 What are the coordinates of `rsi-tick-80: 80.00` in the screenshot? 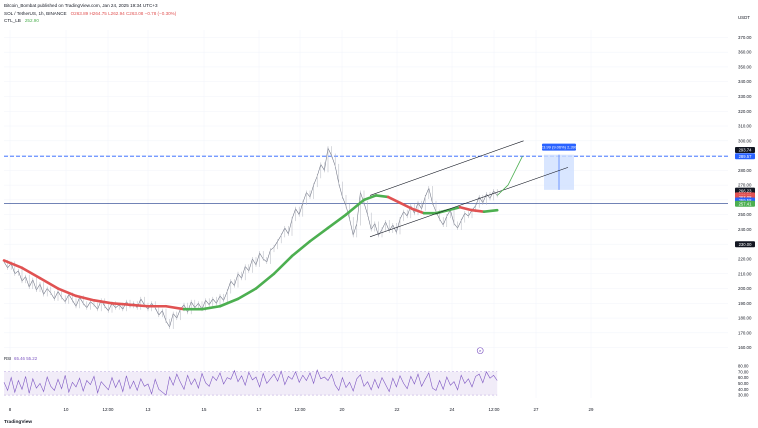 It's located at (743, 365).